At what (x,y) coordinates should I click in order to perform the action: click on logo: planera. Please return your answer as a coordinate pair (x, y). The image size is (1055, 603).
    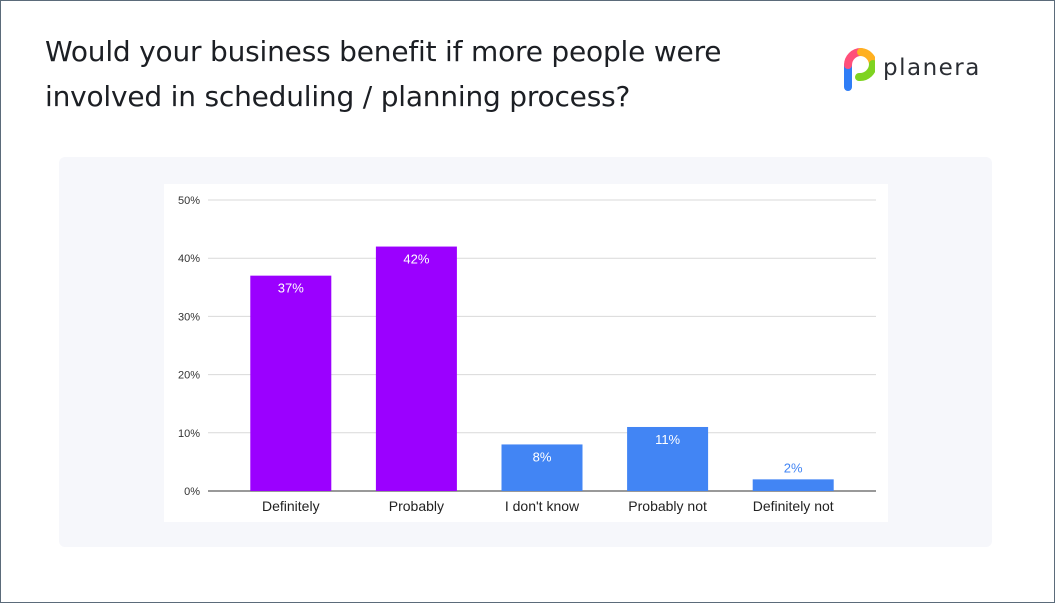
    Looking at the image, I should click on (911, 68).